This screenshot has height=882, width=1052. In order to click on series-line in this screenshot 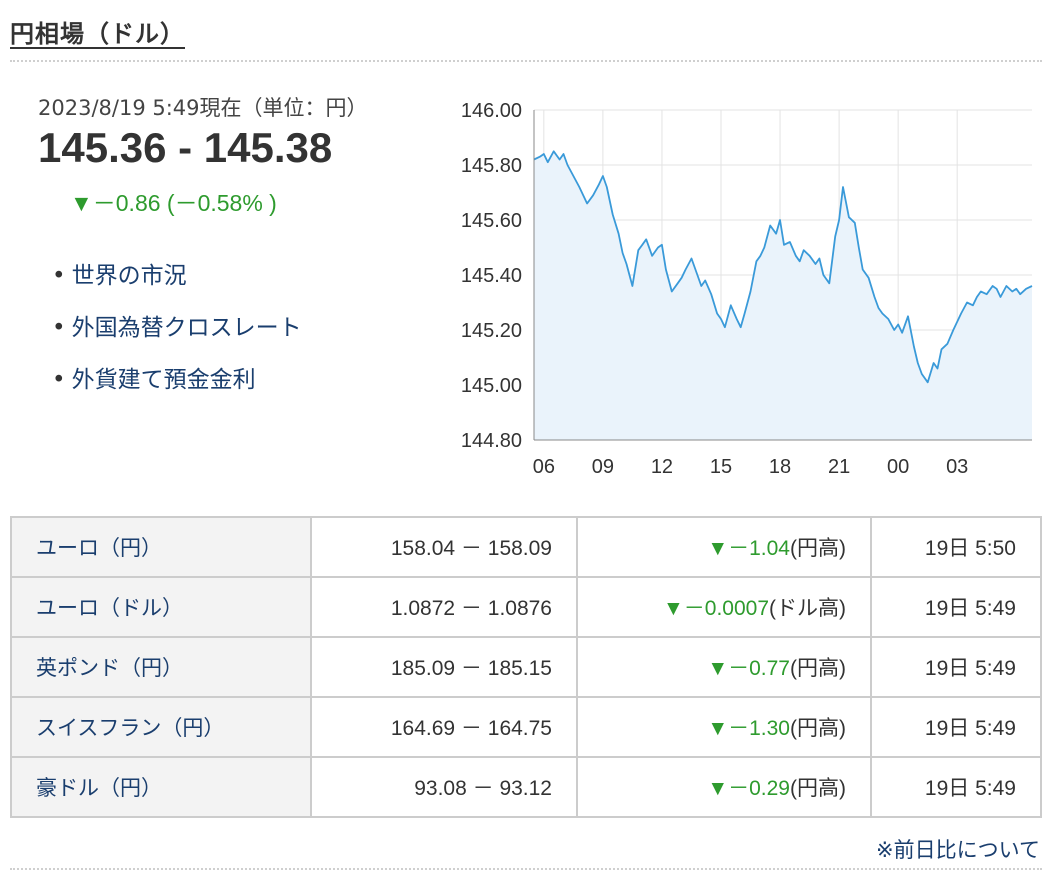, I will do `click(783, 267)`.